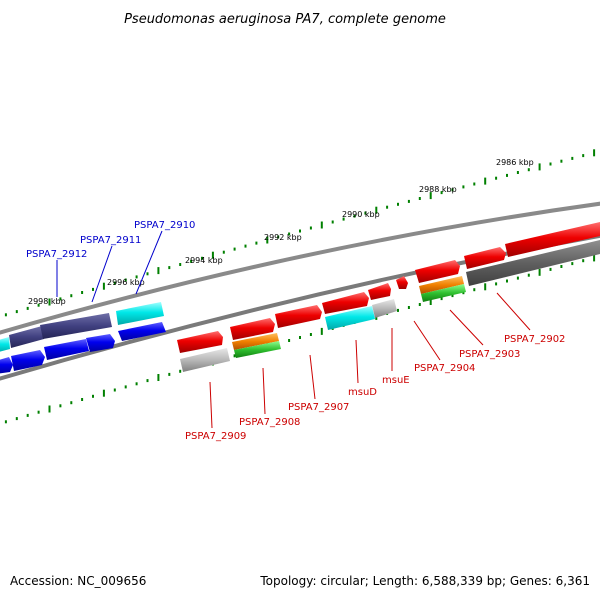 This screenshot has width=600, height=600. I want to click on gene-feature-red-msue, so click(379, 291).